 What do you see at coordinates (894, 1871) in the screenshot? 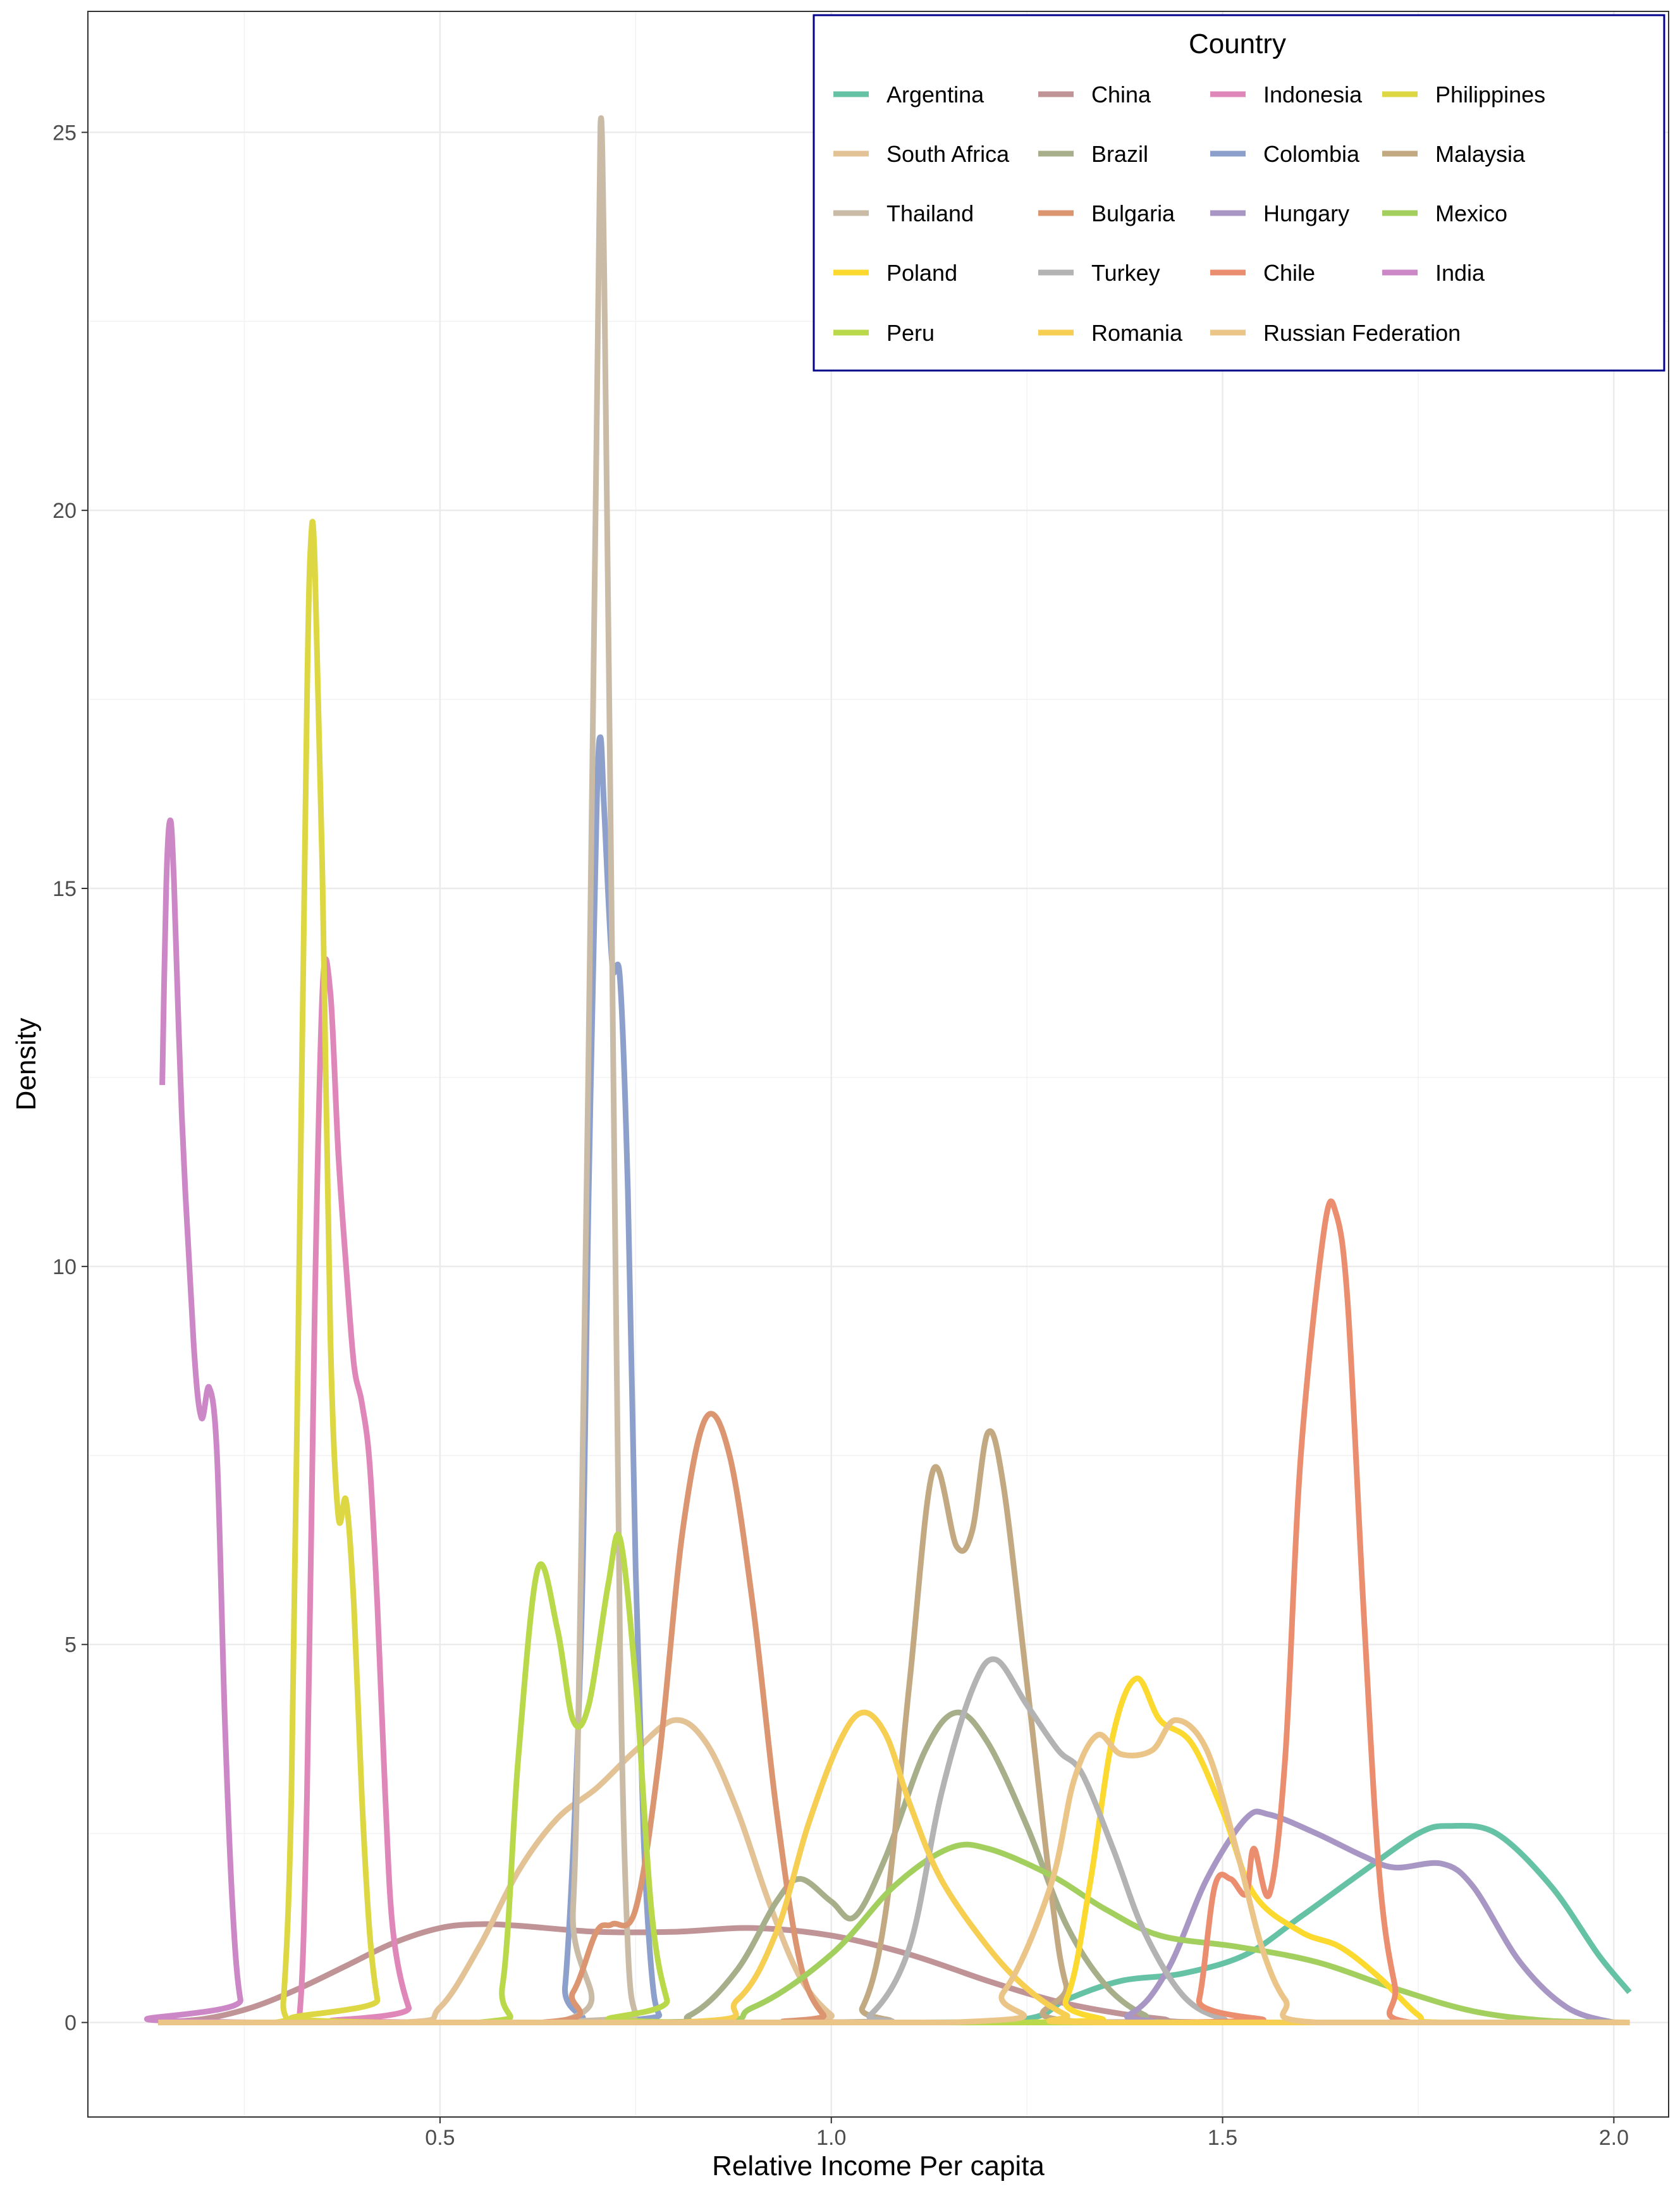
I see `series-line-russian-federation` at bounding box center [894, 1871].